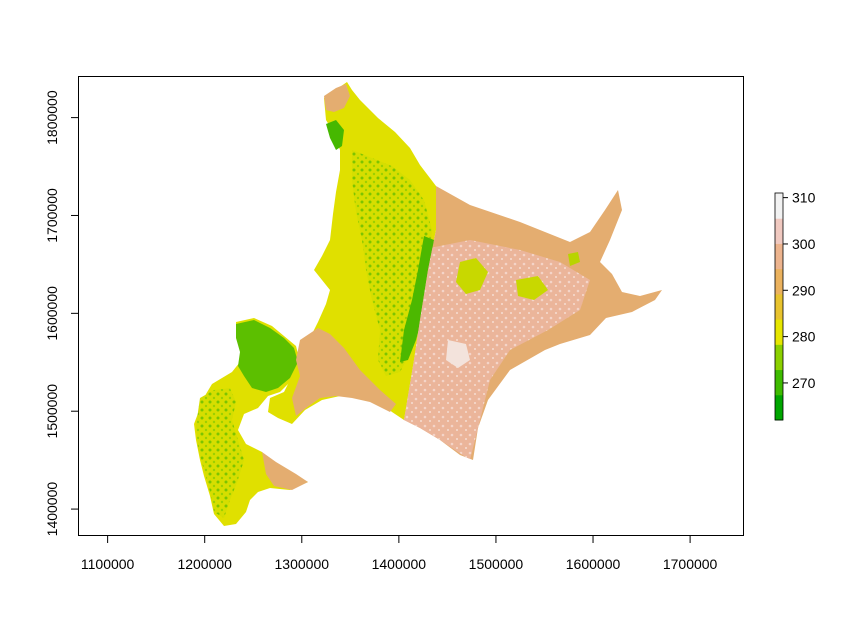 Image resolution: width=857 pixels, height=633 pixels. Describe the element at coordinates (267, 356) in the screenshot. I see `green-zone-sw` at that location.